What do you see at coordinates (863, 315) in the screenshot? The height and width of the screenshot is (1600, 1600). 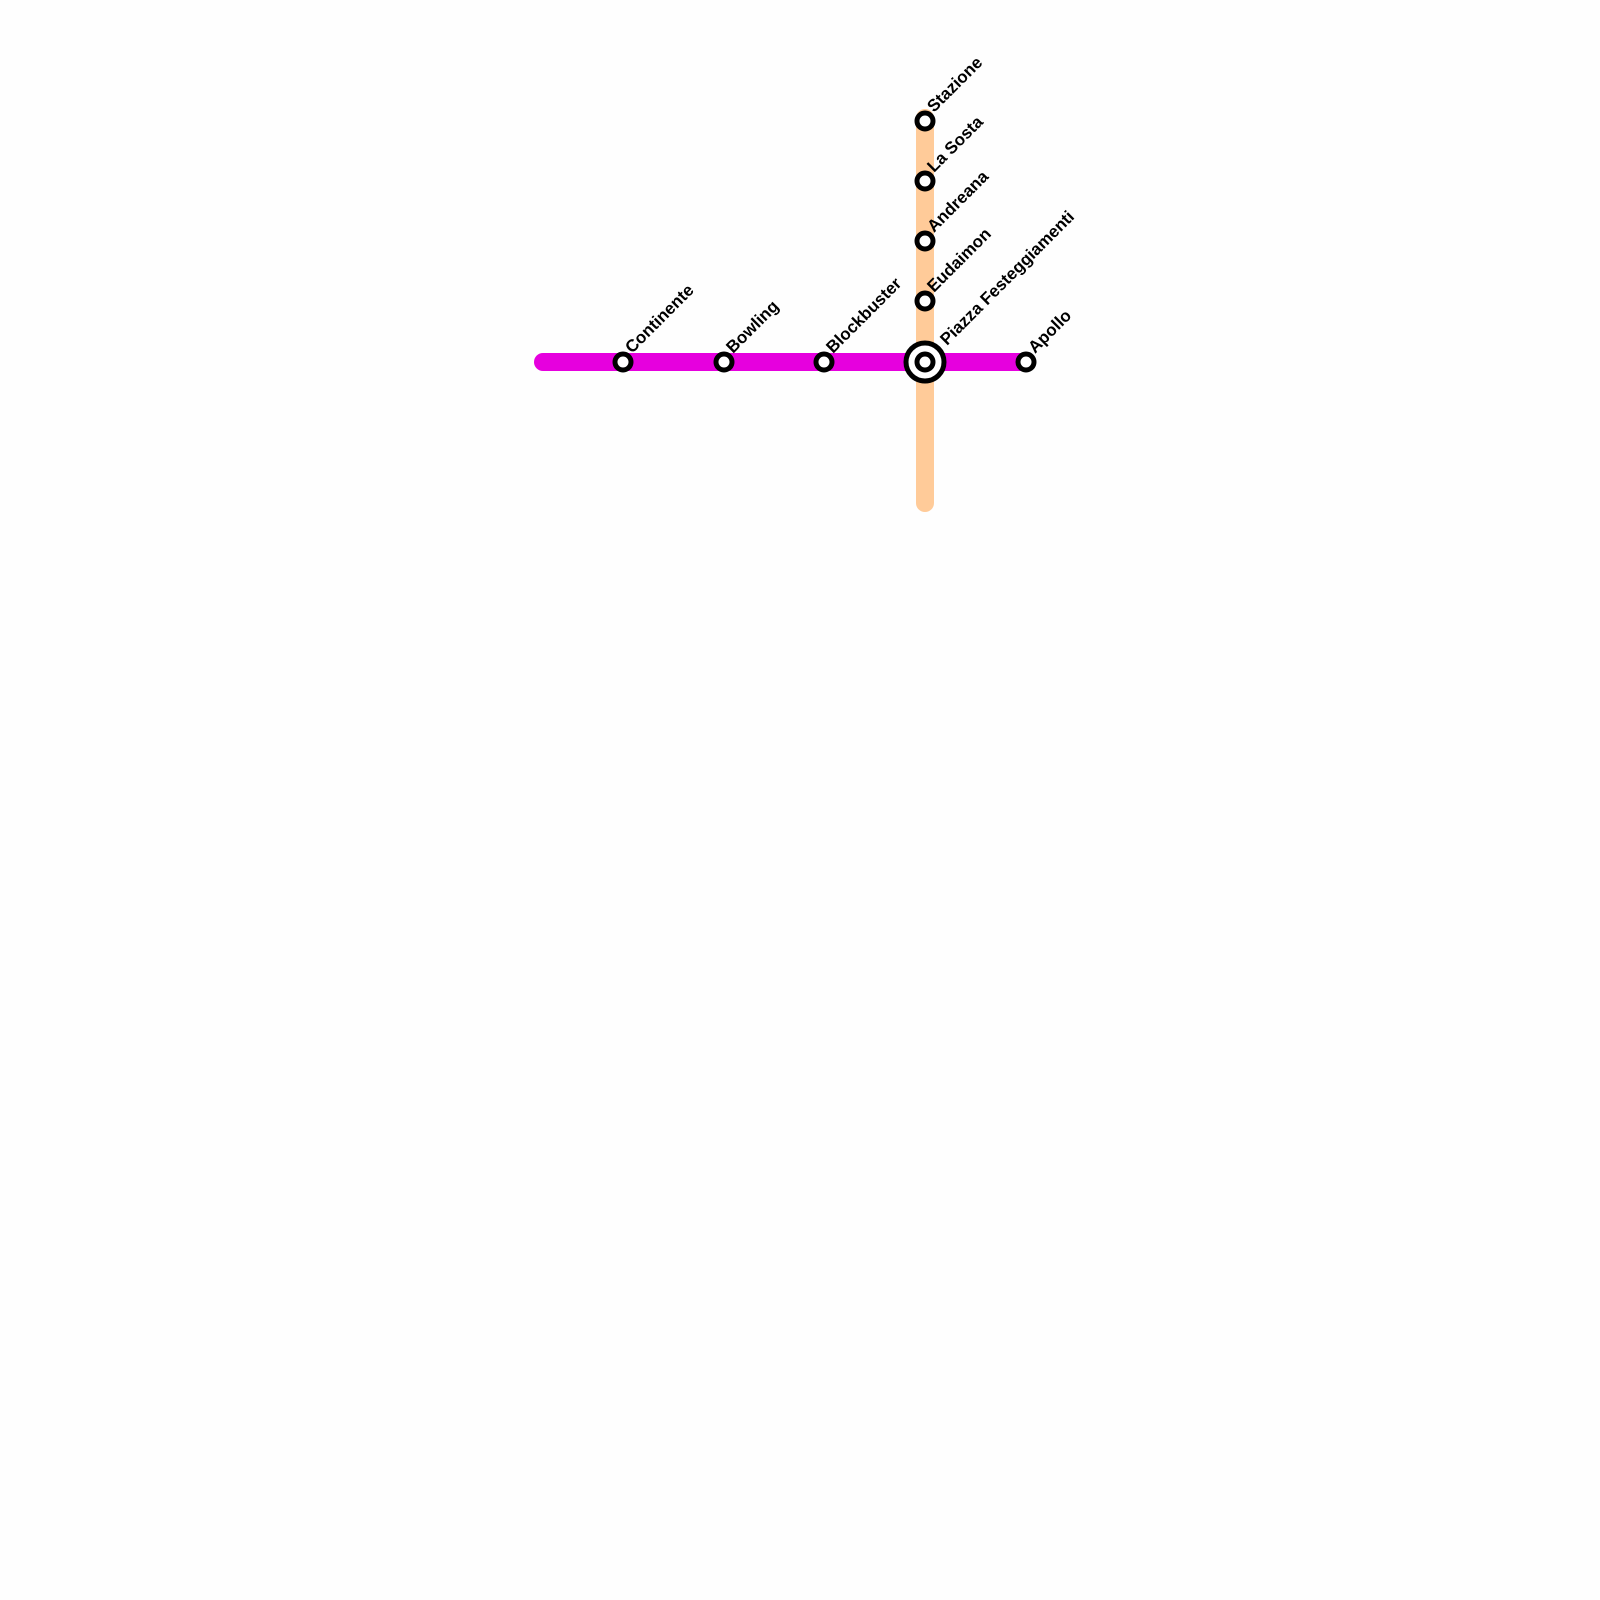 I see `station-label: Blockbuster` at bounding box center [863, 315].